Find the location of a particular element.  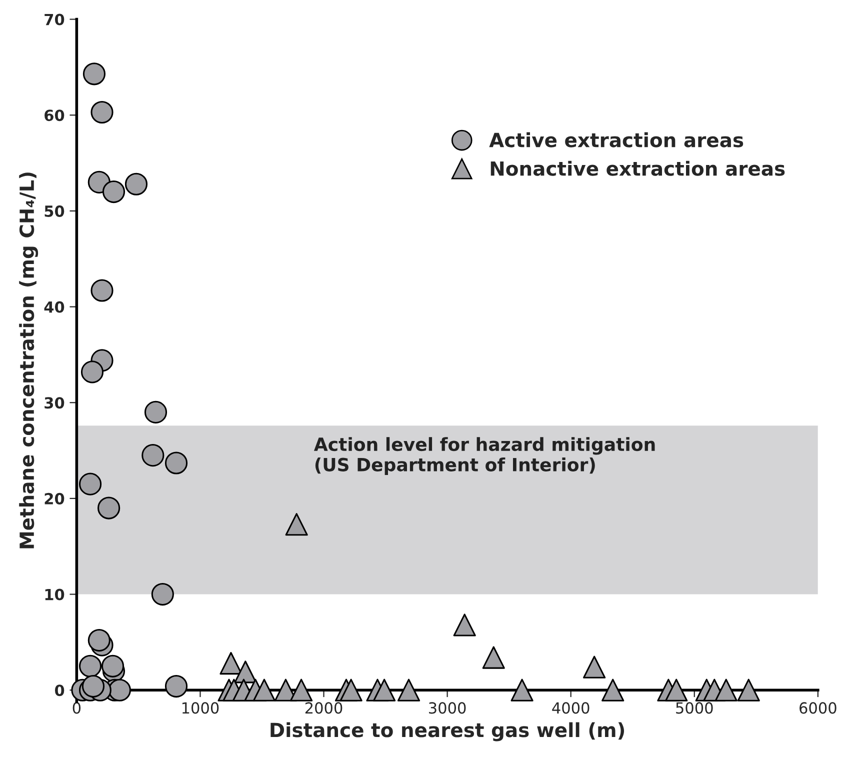

y-tick-label: 10 is located at coordinates (54, 594).